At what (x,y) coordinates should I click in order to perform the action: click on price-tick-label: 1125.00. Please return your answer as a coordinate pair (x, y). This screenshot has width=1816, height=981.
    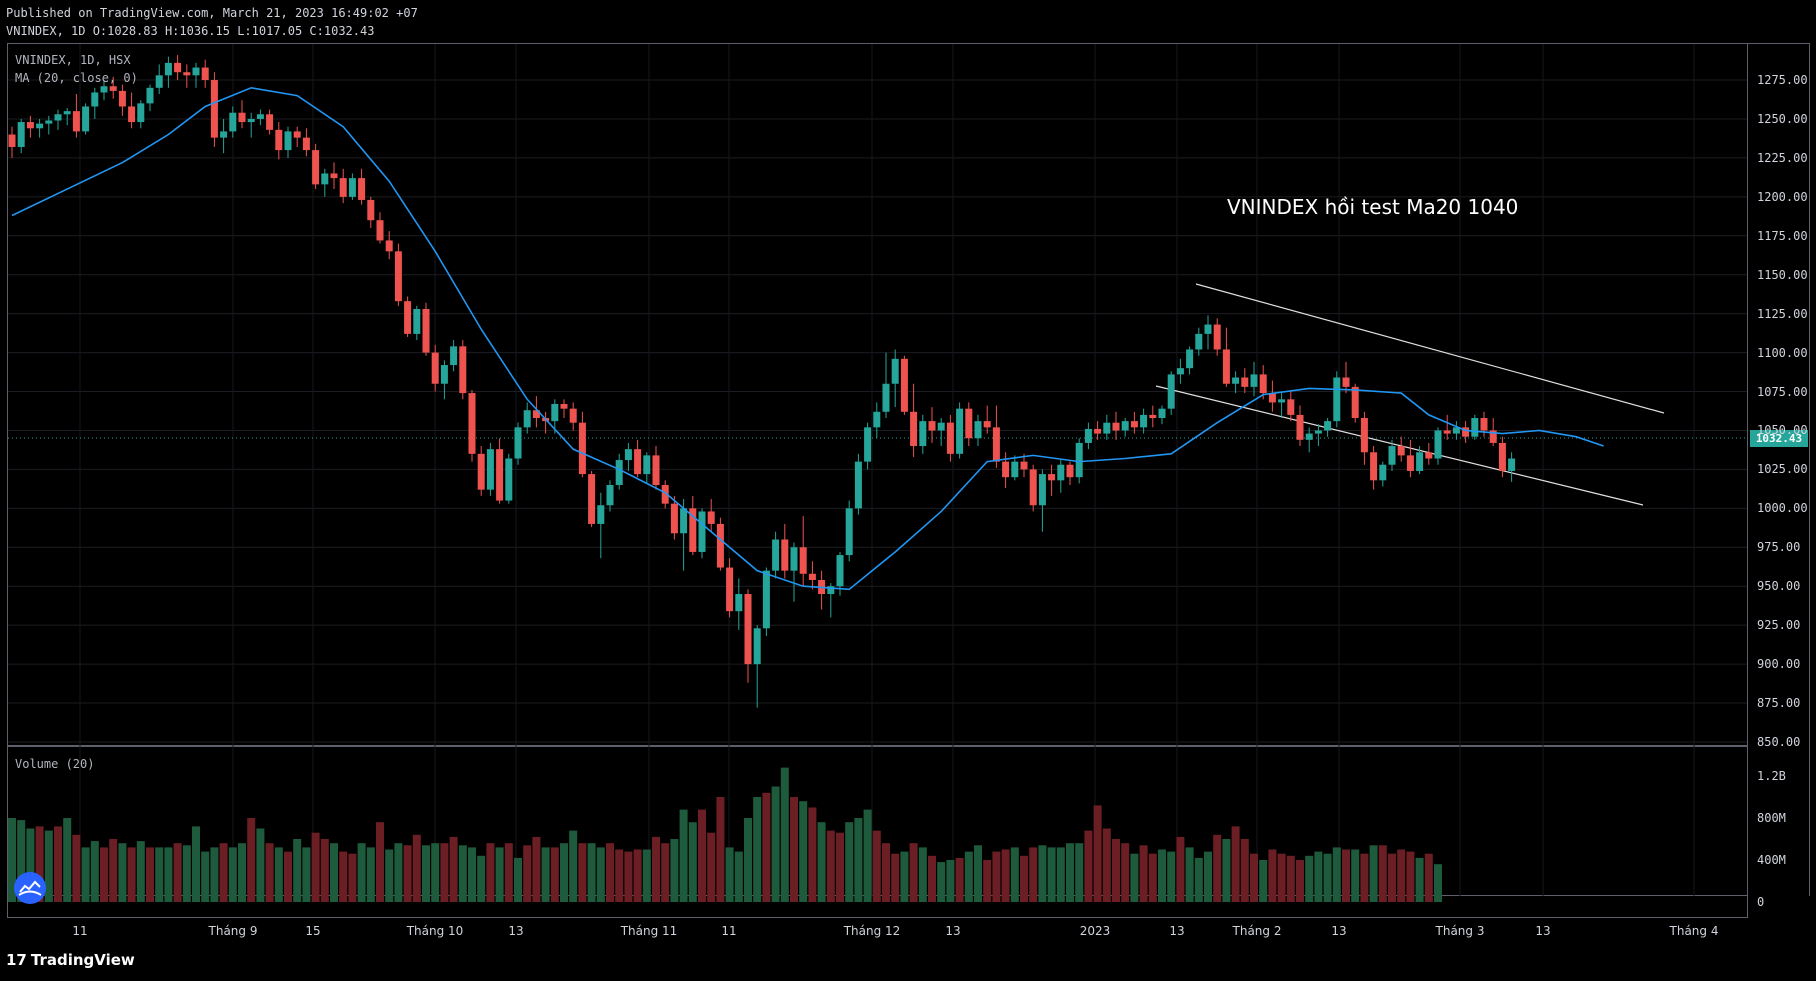
    Looking at the image, I should click on (1782, 313).